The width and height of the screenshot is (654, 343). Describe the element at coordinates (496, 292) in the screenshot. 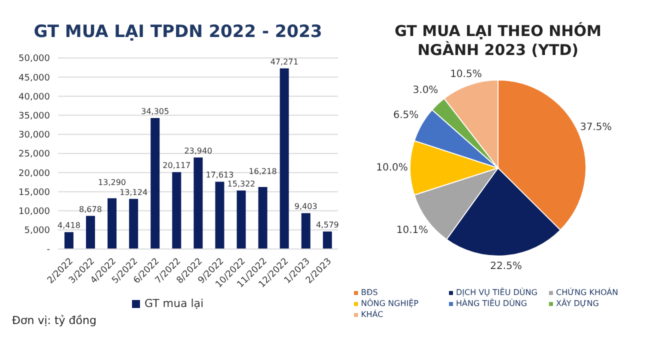

I see `legend-label: DỊCH VỤ TIÊU DÙNG` at that location.